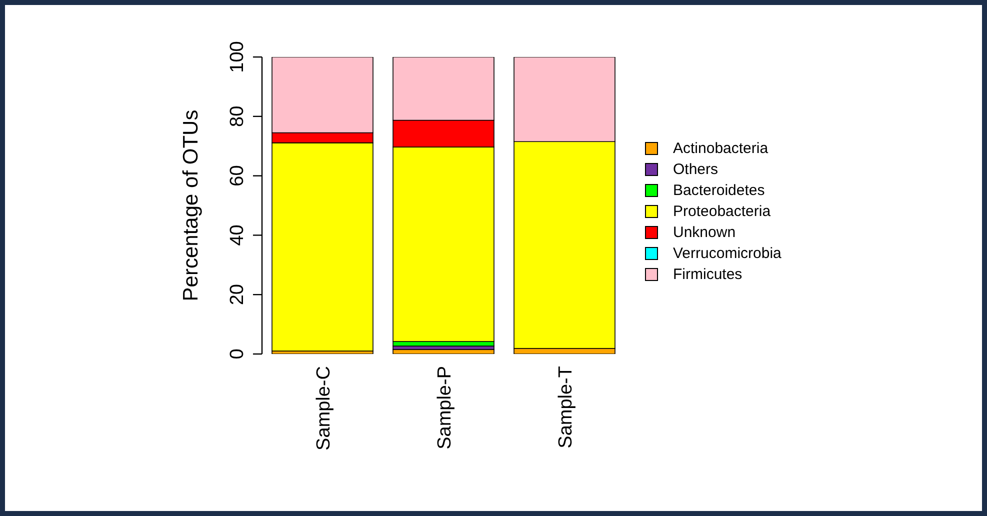 The height and width of the screenshot is (516, 987). I want to click on y-tick-label: 0, so click(237, 354).